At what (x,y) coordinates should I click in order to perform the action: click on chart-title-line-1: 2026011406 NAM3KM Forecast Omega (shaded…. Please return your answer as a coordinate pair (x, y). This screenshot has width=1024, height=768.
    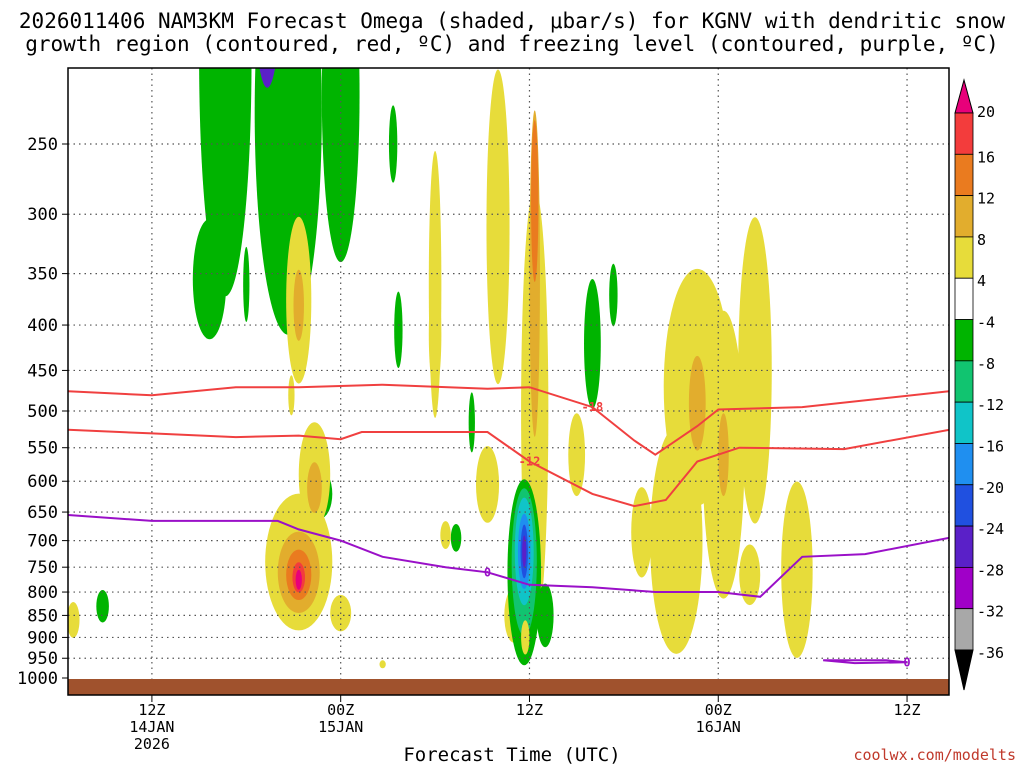
    Looking at the image, I should click on (512, 21).